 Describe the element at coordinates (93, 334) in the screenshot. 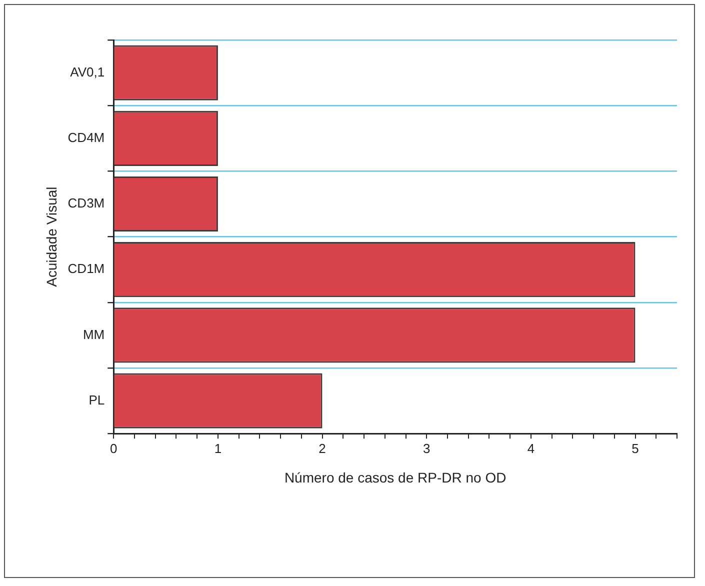

I see `y-tick-label: MM` at that location.